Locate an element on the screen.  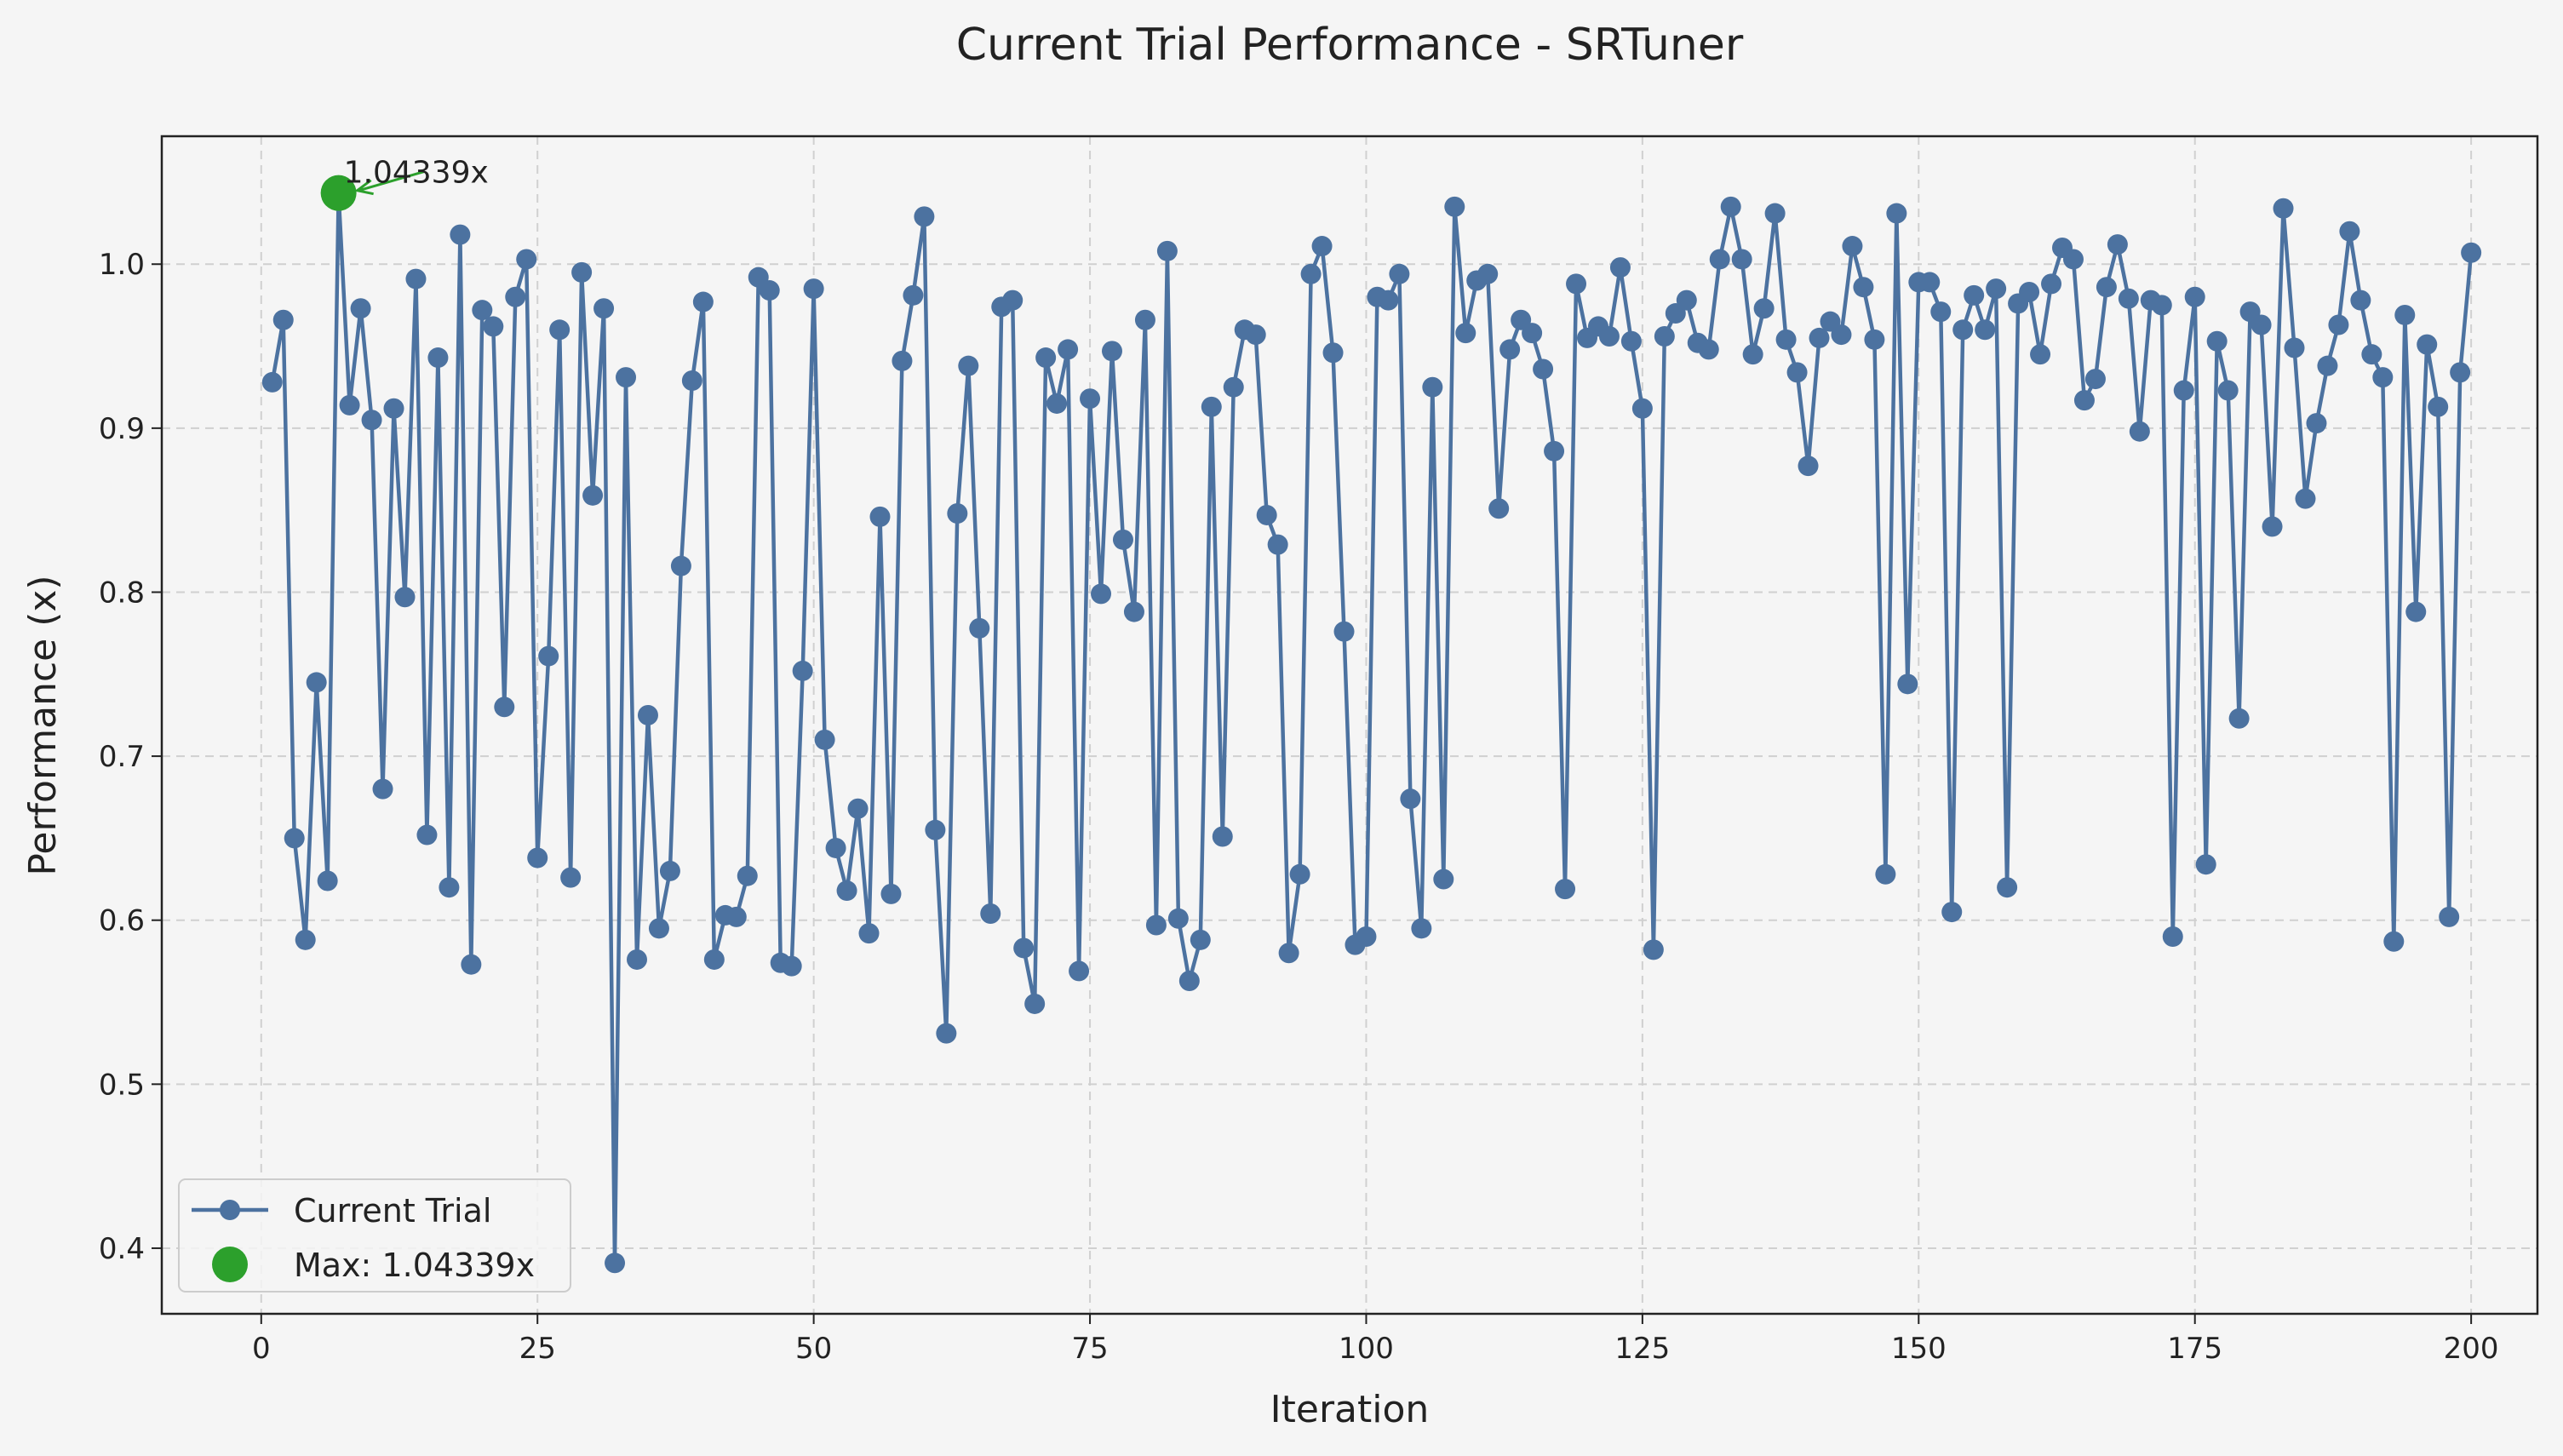
legend-label-max: Max: 1.04339x is located at coordinates (414, 1265).